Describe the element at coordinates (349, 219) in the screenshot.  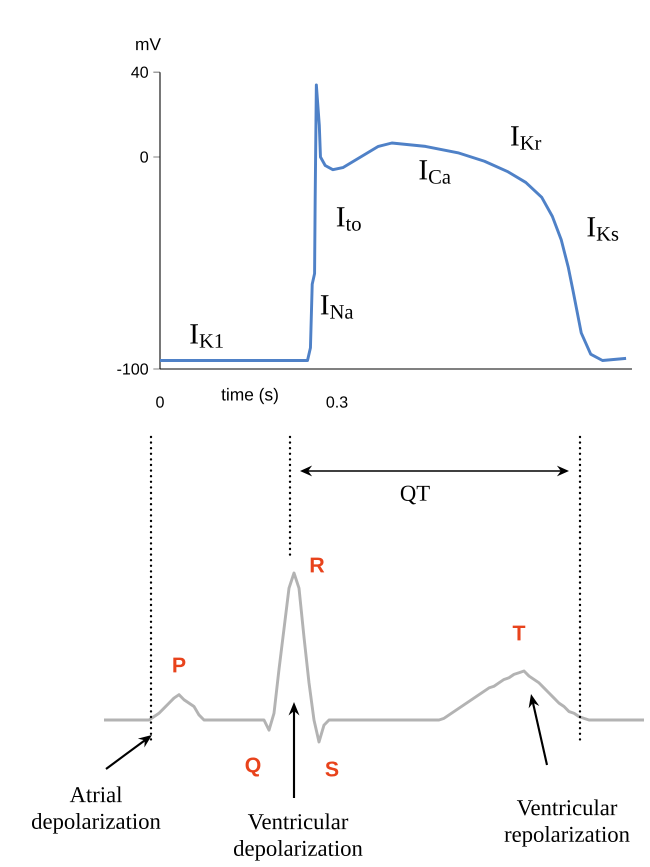
I see `annotation: I$_{to}$` at that location.